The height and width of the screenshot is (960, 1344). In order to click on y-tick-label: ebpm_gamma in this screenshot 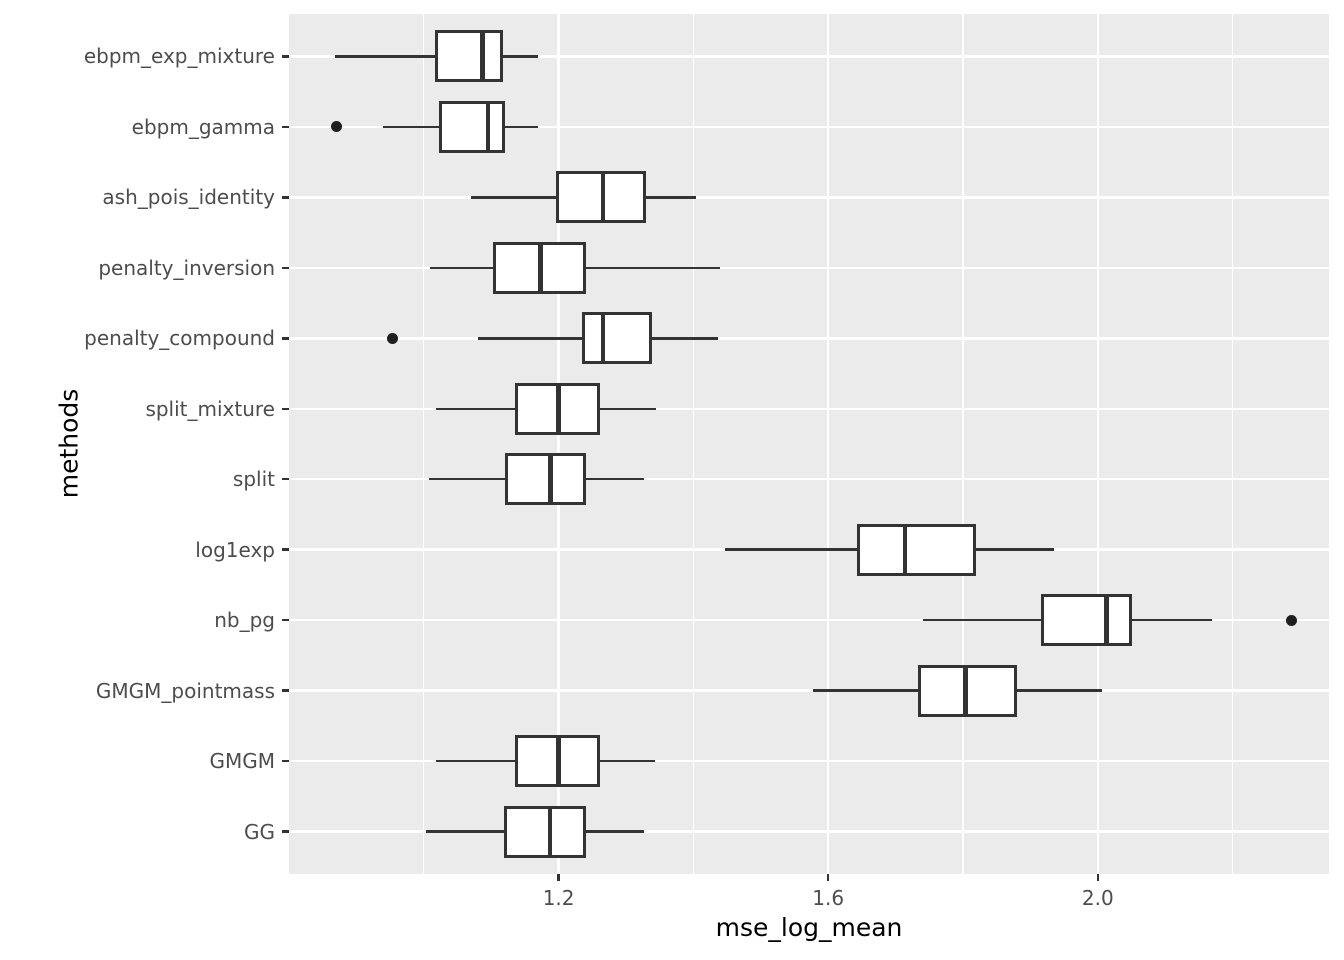, I will do `click(203, 126)`.